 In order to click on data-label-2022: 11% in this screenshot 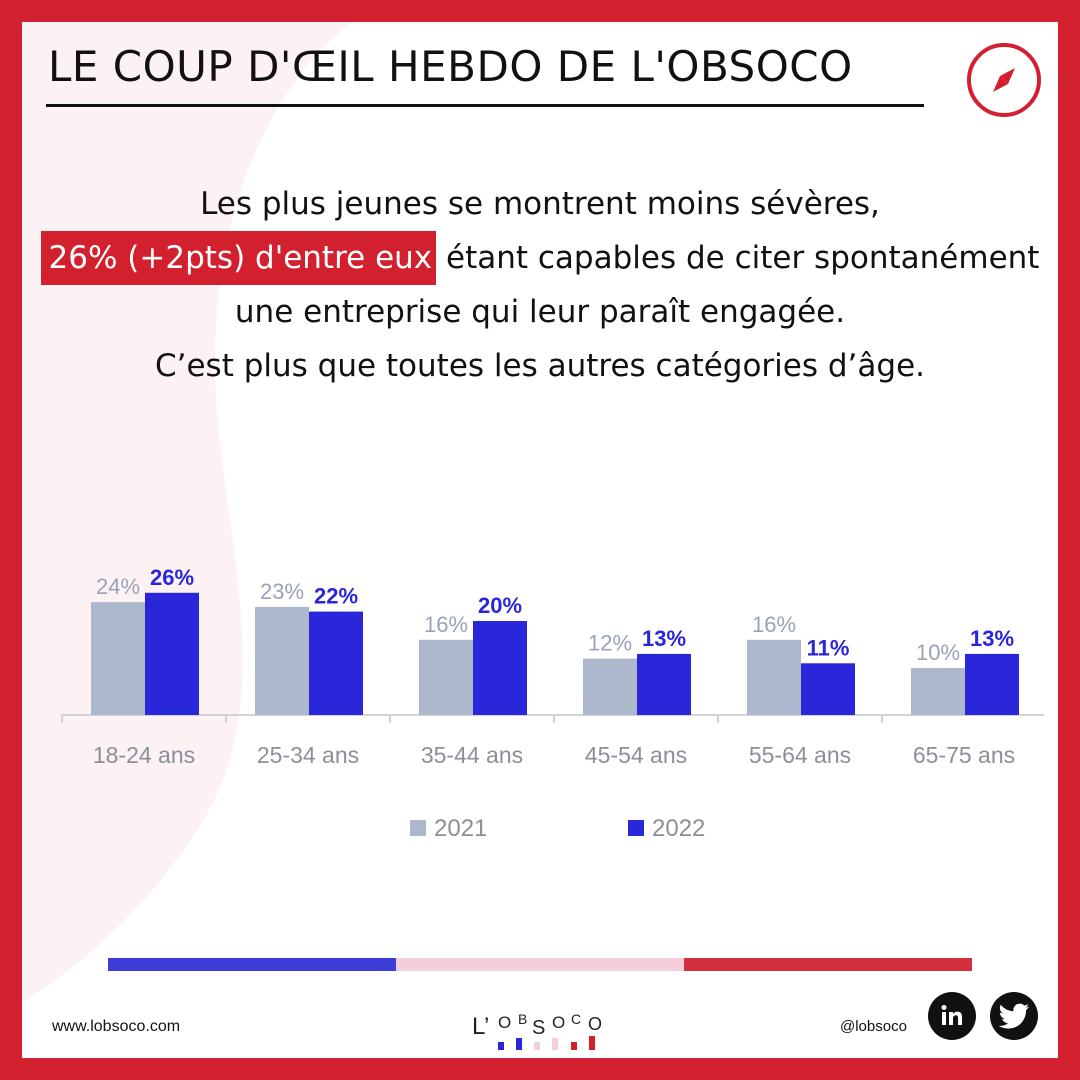, I will do `click(828, 647)`.